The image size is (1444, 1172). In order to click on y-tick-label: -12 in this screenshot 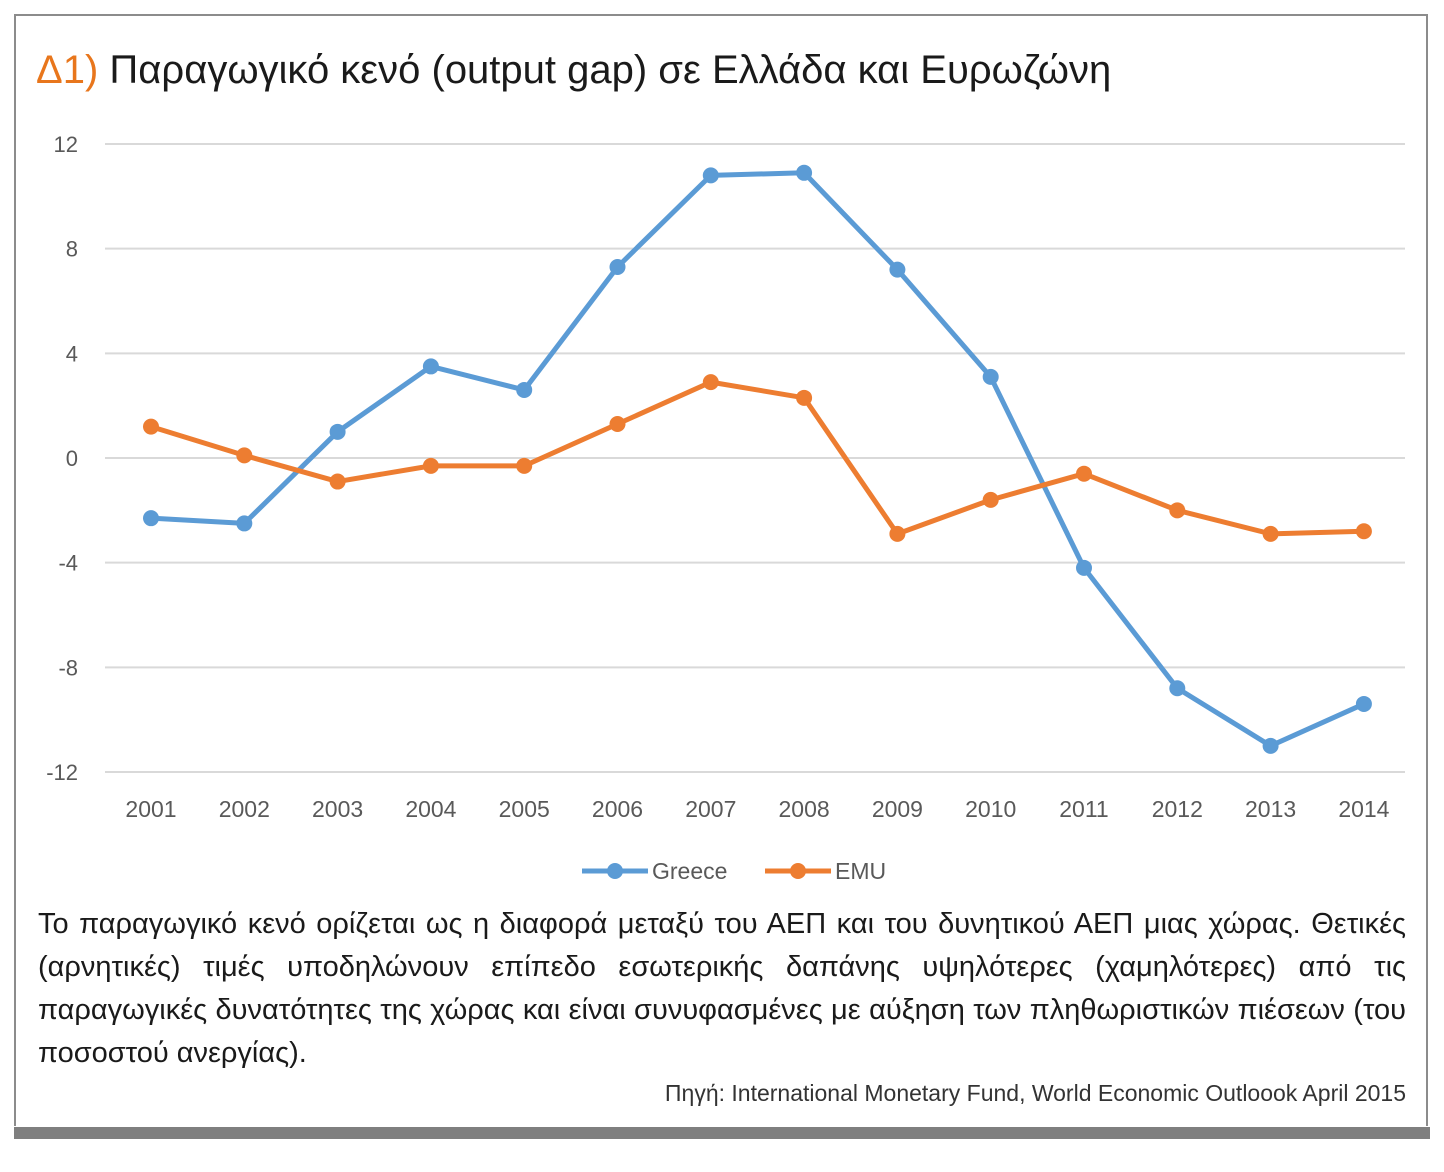, I will do `click(62, 772)`.